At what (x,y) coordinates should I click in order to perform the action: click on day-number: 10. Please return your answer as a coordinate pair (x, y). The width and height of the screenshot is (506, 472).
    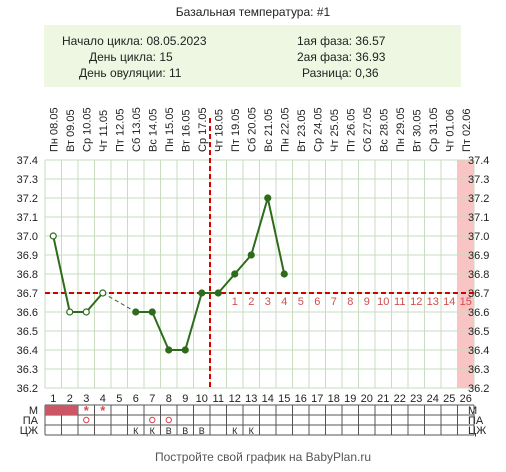
    Looking at the image, I should click on (202, 399).